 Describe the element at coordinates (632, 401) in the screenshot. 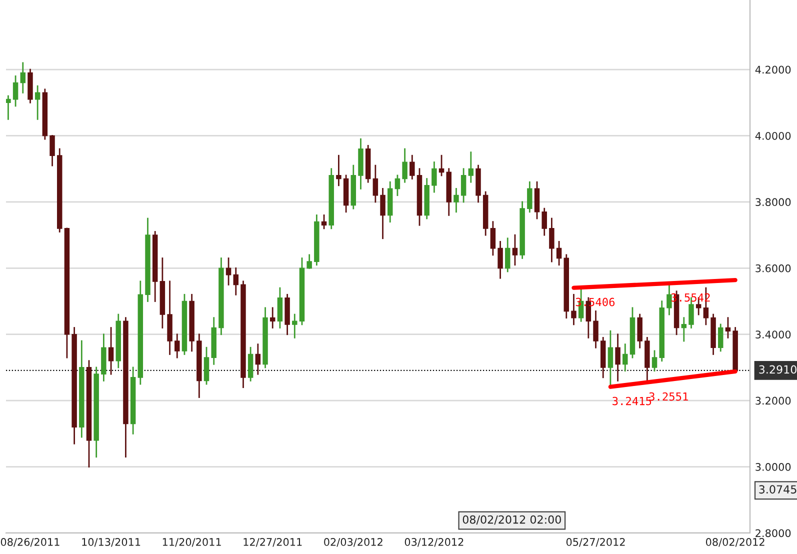

I see `data-label: 3.2415` at that location.